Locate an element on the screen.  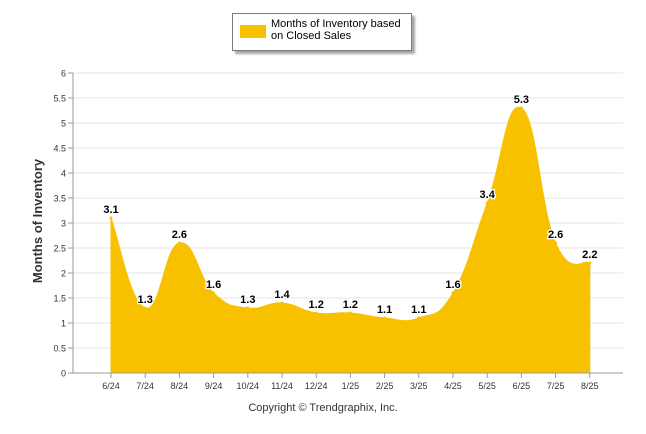
y-tick-label: 4 is located at coordinates (63, 174).